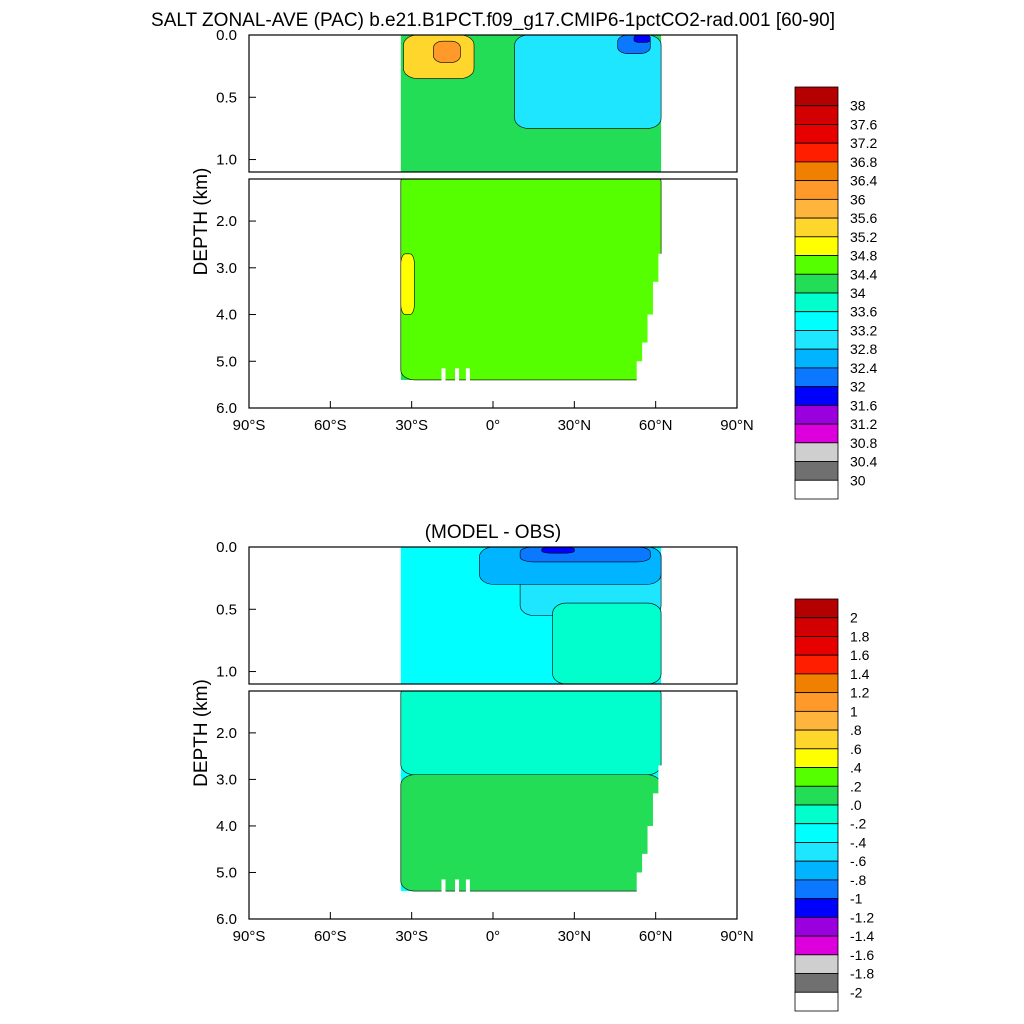 The width and height of the screenshot is (1024, 1024). I want to click on panel-2-colorbar-label: 1.6, so click(860, 655).